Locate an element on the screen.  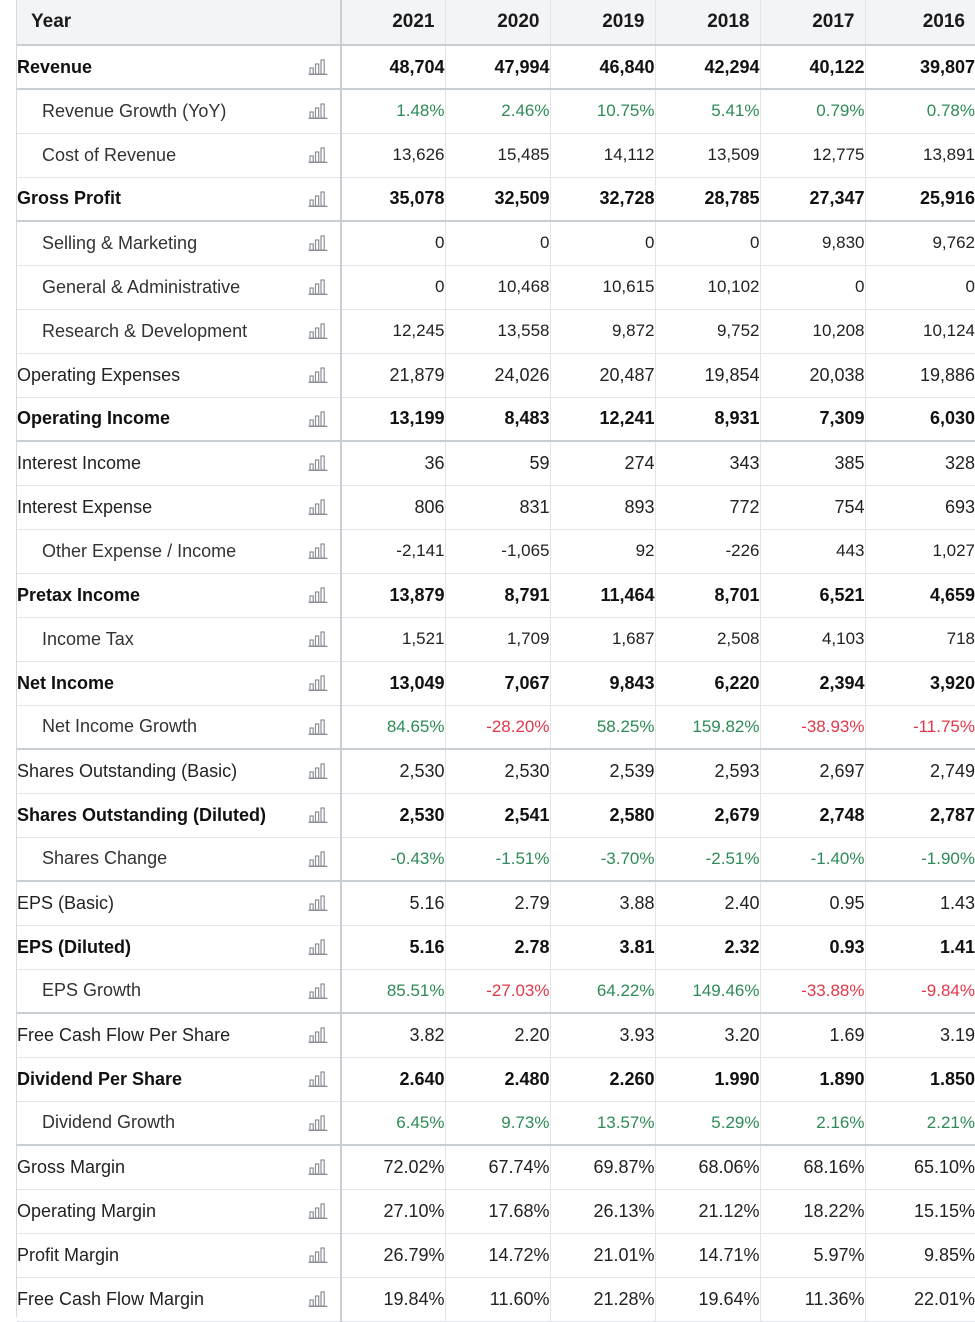
cell-value: 10,102 is located at coordinates (707, 287).